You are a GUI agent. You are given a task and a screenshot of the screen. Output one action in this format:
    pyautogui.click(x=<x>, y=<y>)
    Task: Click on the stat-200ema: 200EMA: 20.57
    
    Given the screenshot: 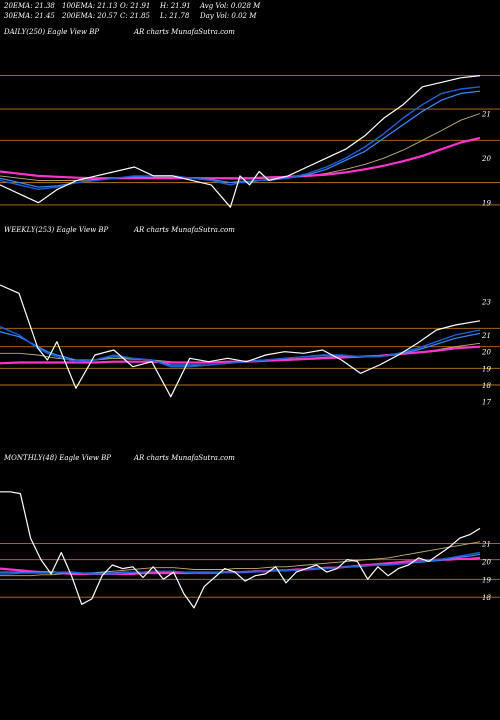 What is the action you would take?
    pyautogui.click(x=89, y=16)
    